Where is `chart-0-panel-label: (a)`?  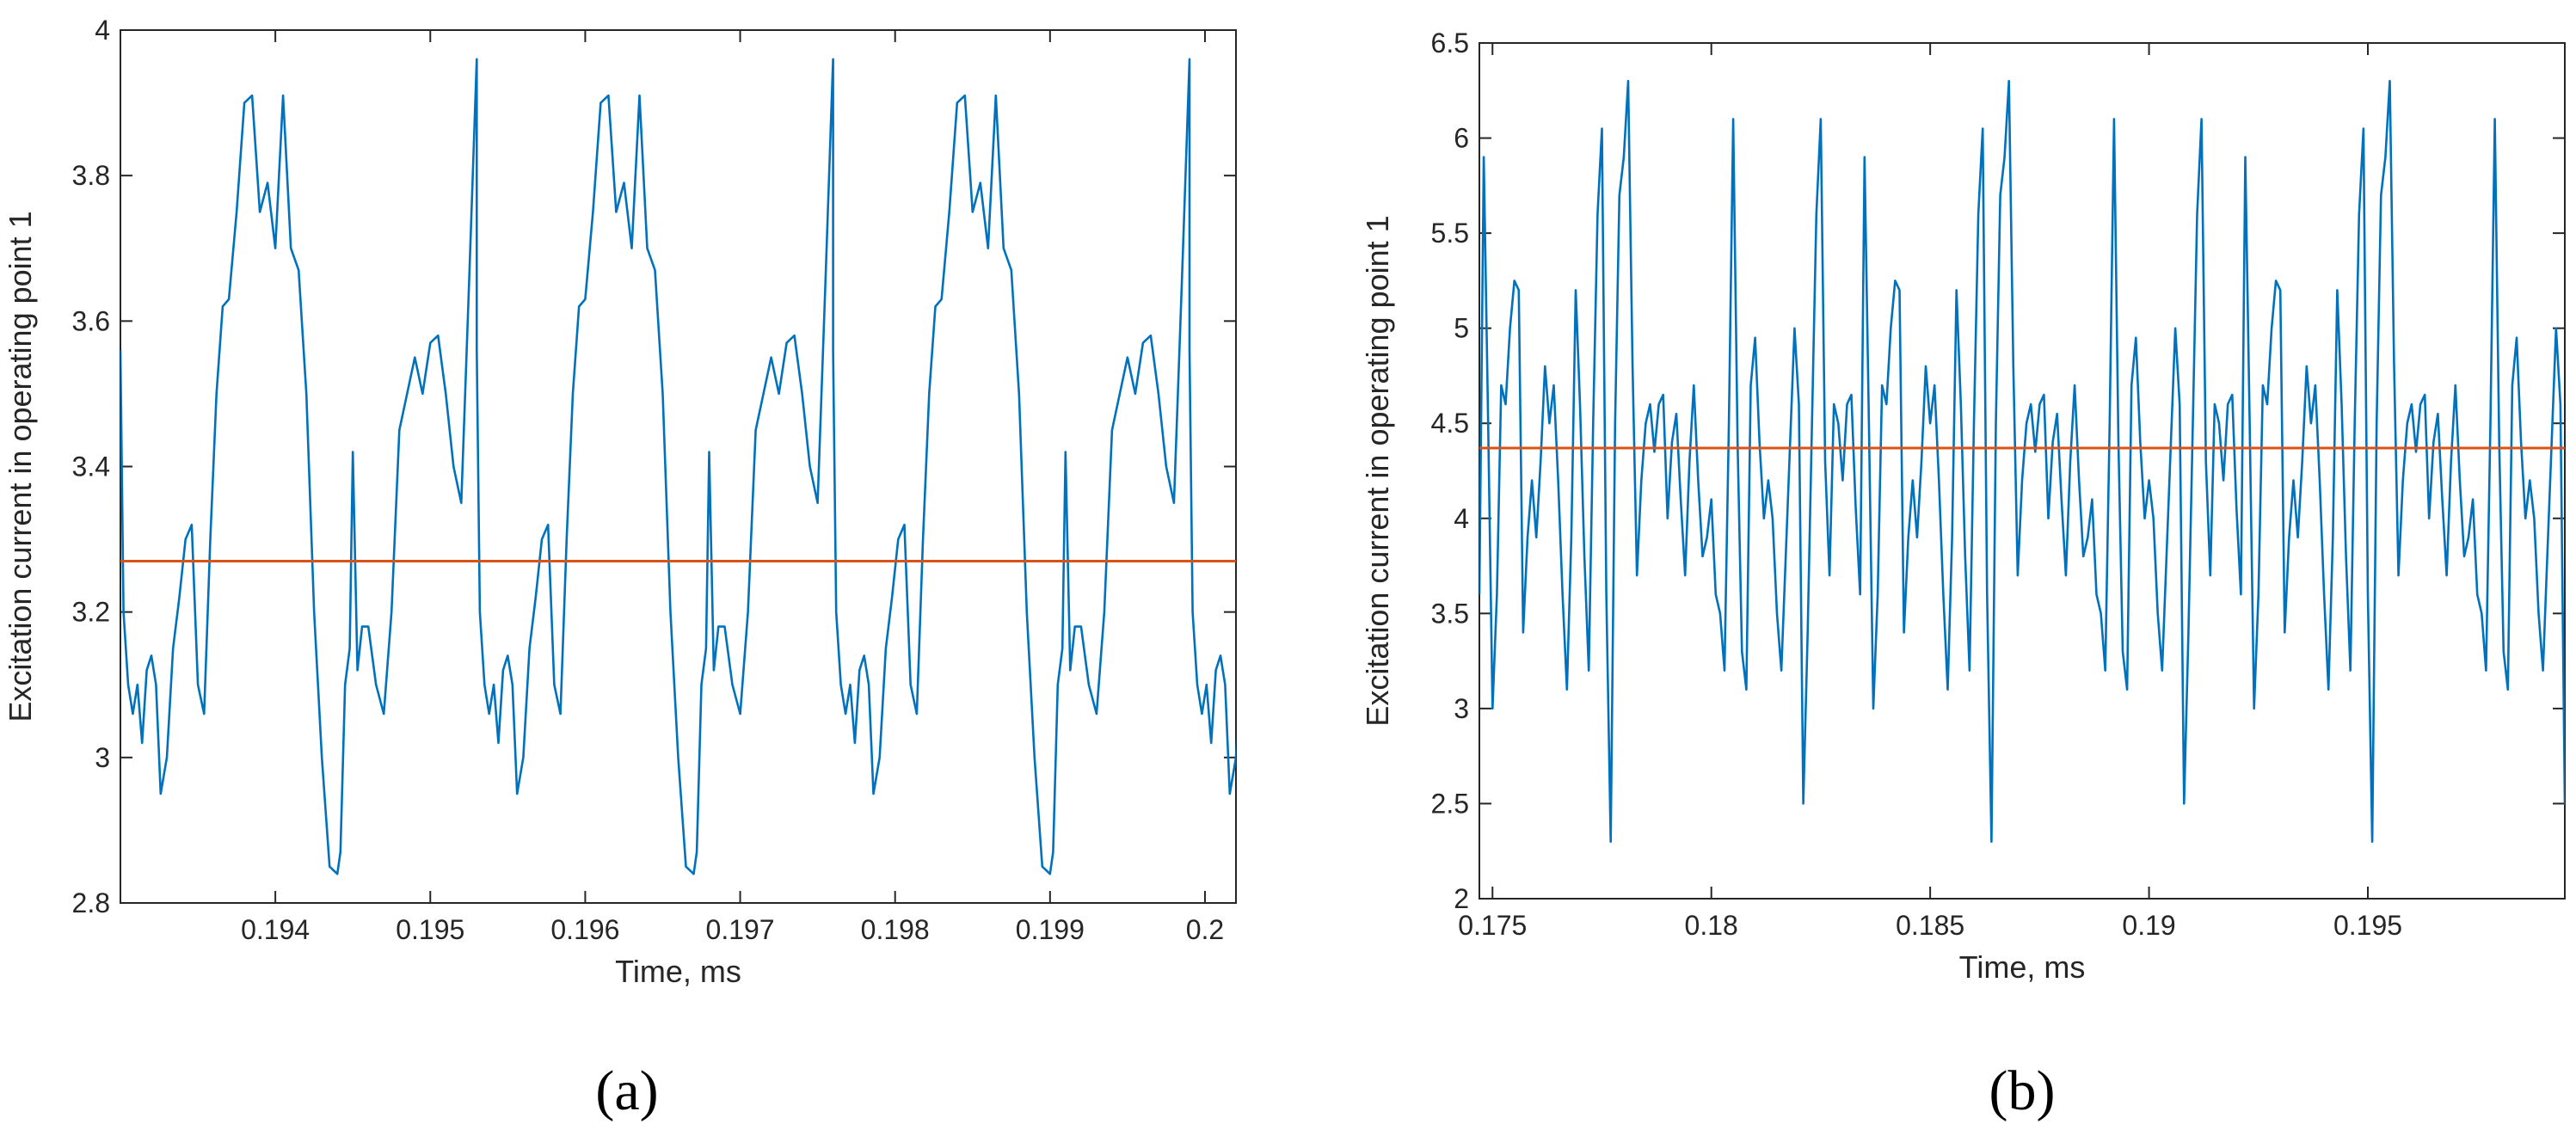
chart-0-panel-label: (a) is located at coordinates (626, 1090).